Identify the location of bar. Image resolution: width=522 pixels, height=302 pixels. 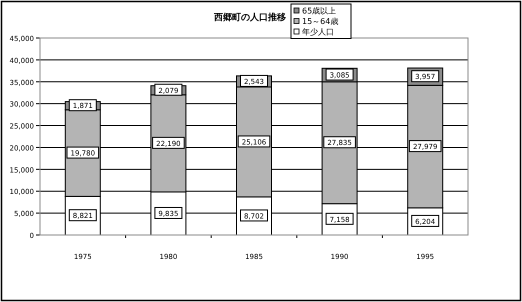
(425, 146).